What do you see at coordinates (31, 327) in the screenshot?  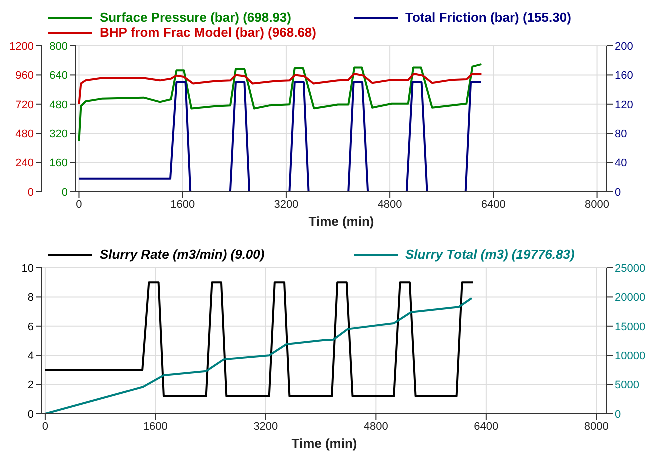 I see `y-tick-label: 6` at bounding box center [31, 327].